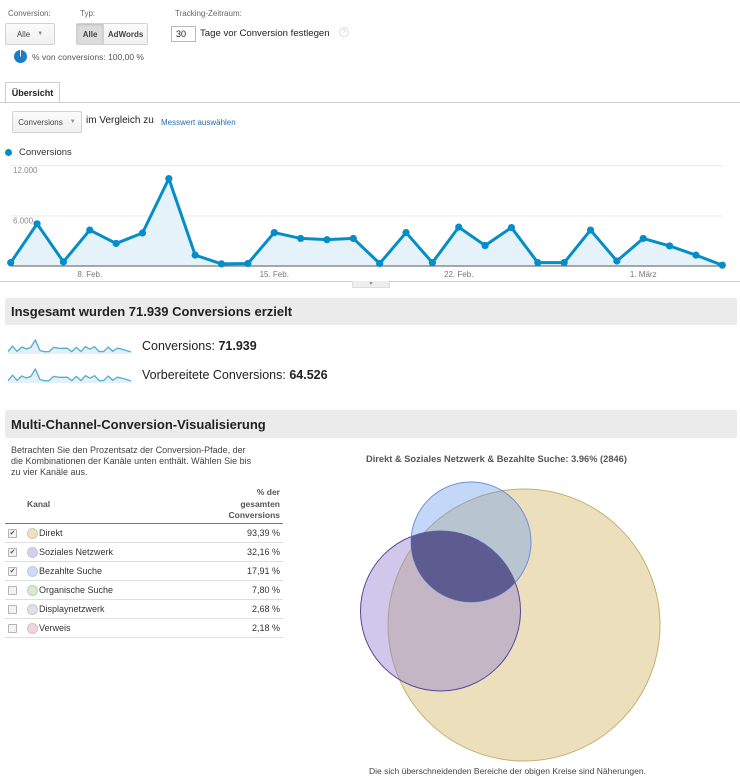 The width and height of the screenshot is (740, 783). What do you see at coordinates (125, 34) in the screenshot?
I see `type-option-adwords: AdWords` at bounding box center [125, 34].